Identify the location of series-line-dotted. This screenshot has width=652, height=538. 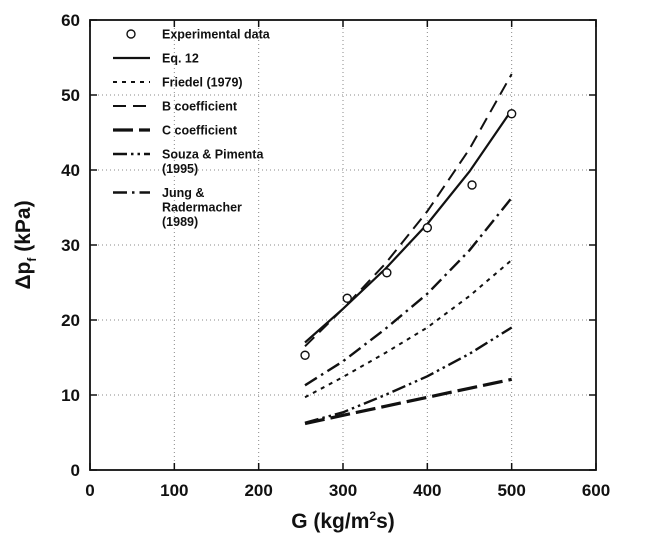
(408, 329).